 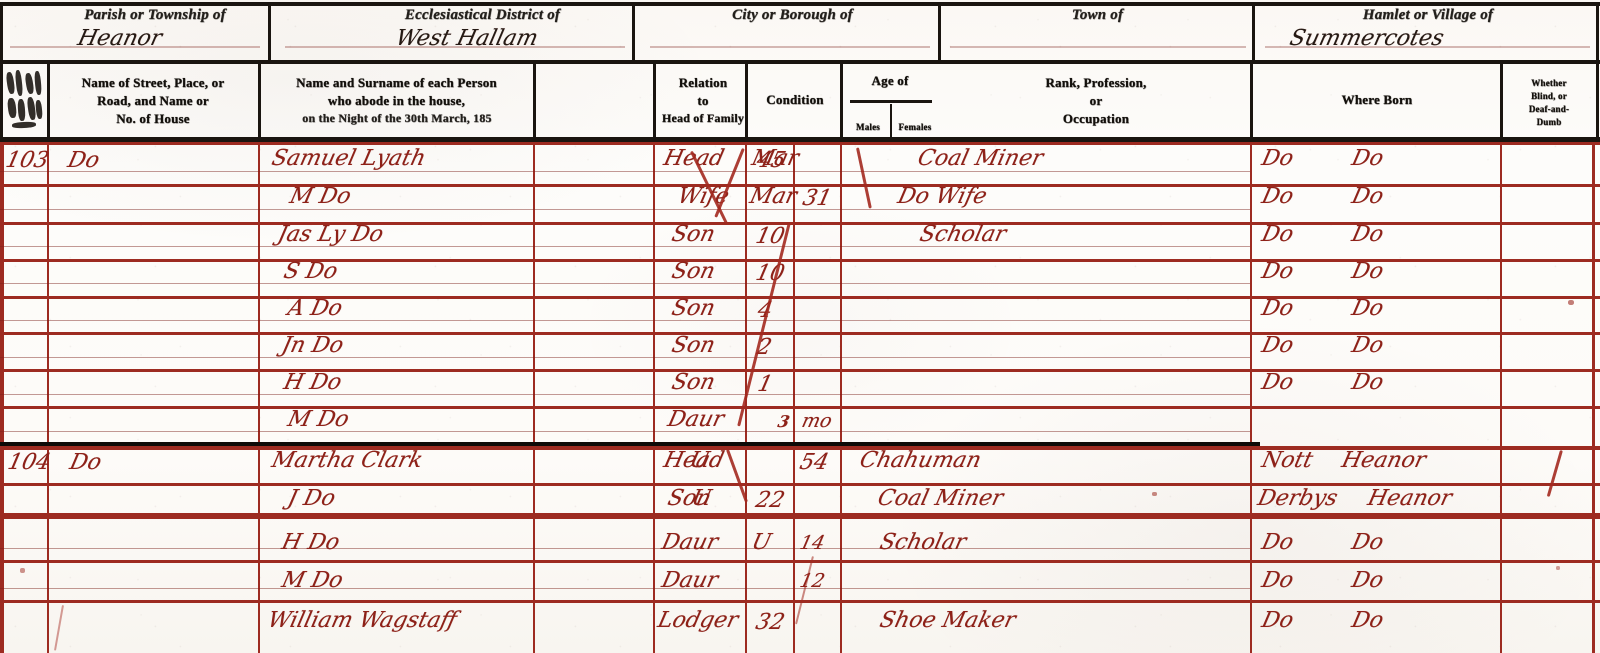 I want to click on row-6-age-male: 1, so click(x=765, y=384).